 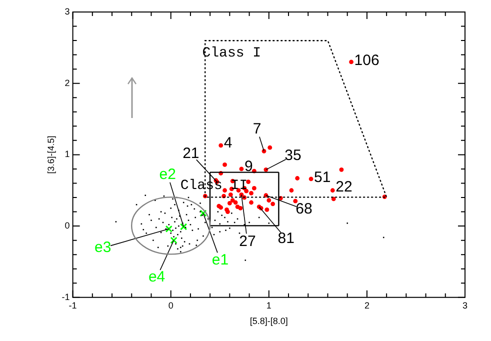 What do you see at coordinates (367, 61) in the screenshot?
I see `annotation: 106` at bounding box center [367, 61].